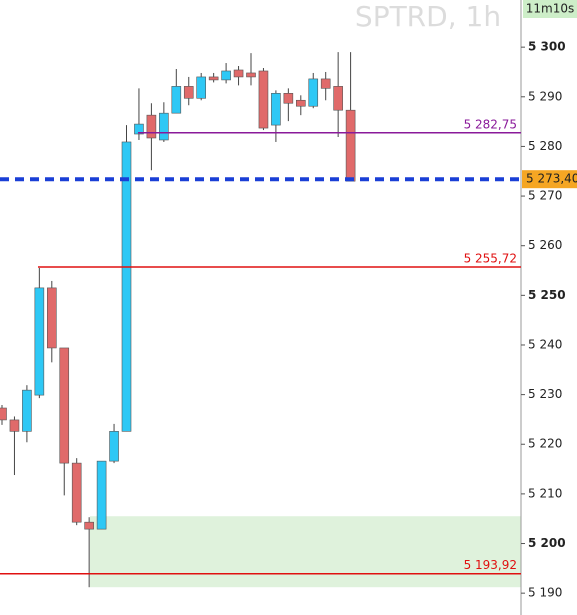  Describe the element at coordinates (545, 444) in the screenshot. I see `y-tick-label: 5 220` at that location.